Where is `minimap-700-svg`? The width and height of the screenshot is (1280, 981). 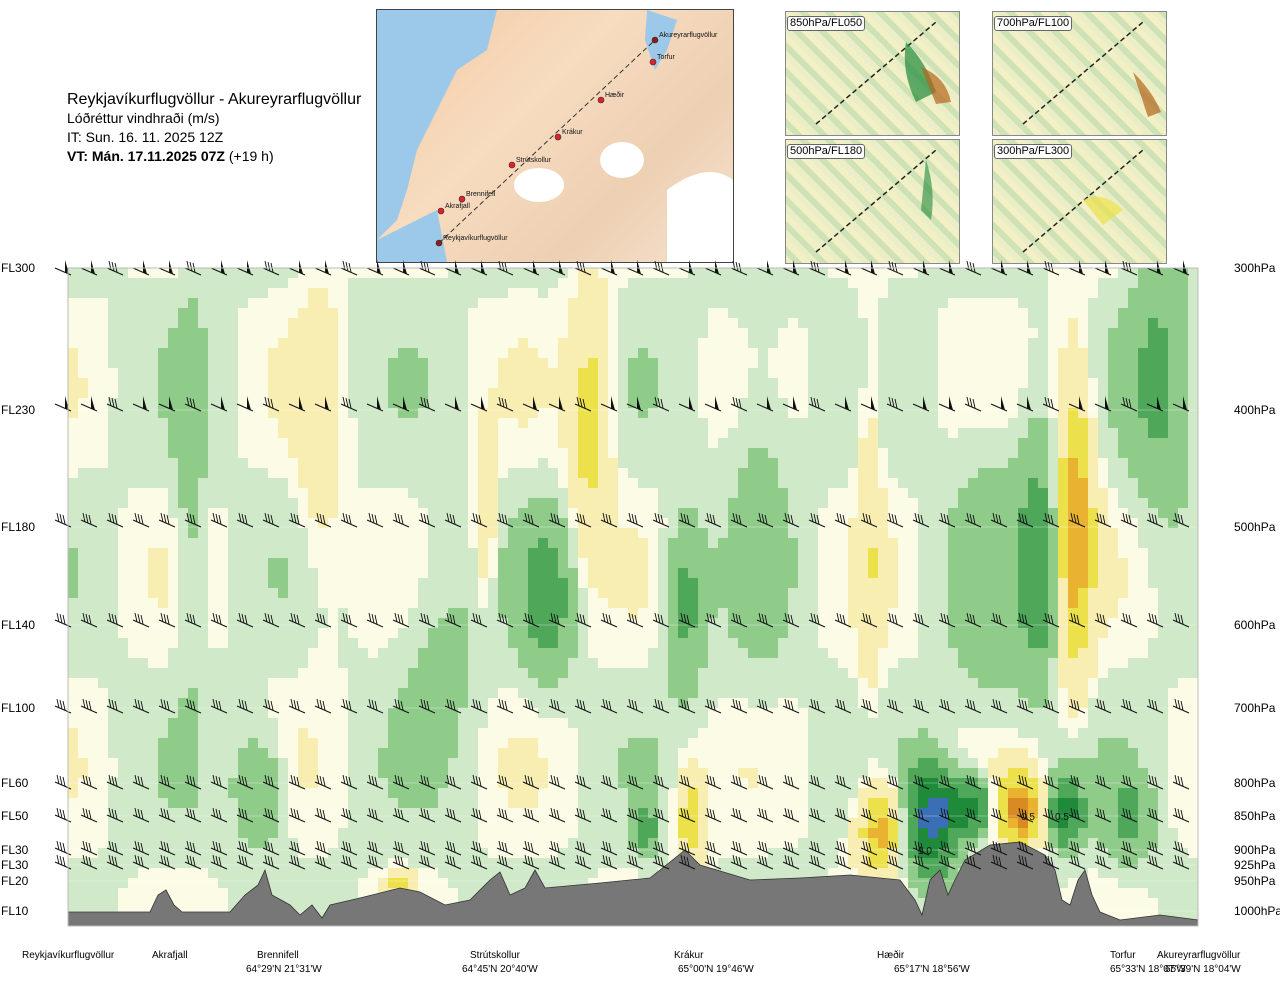
minimap-700-svg is located at coordinates (1091, 73).